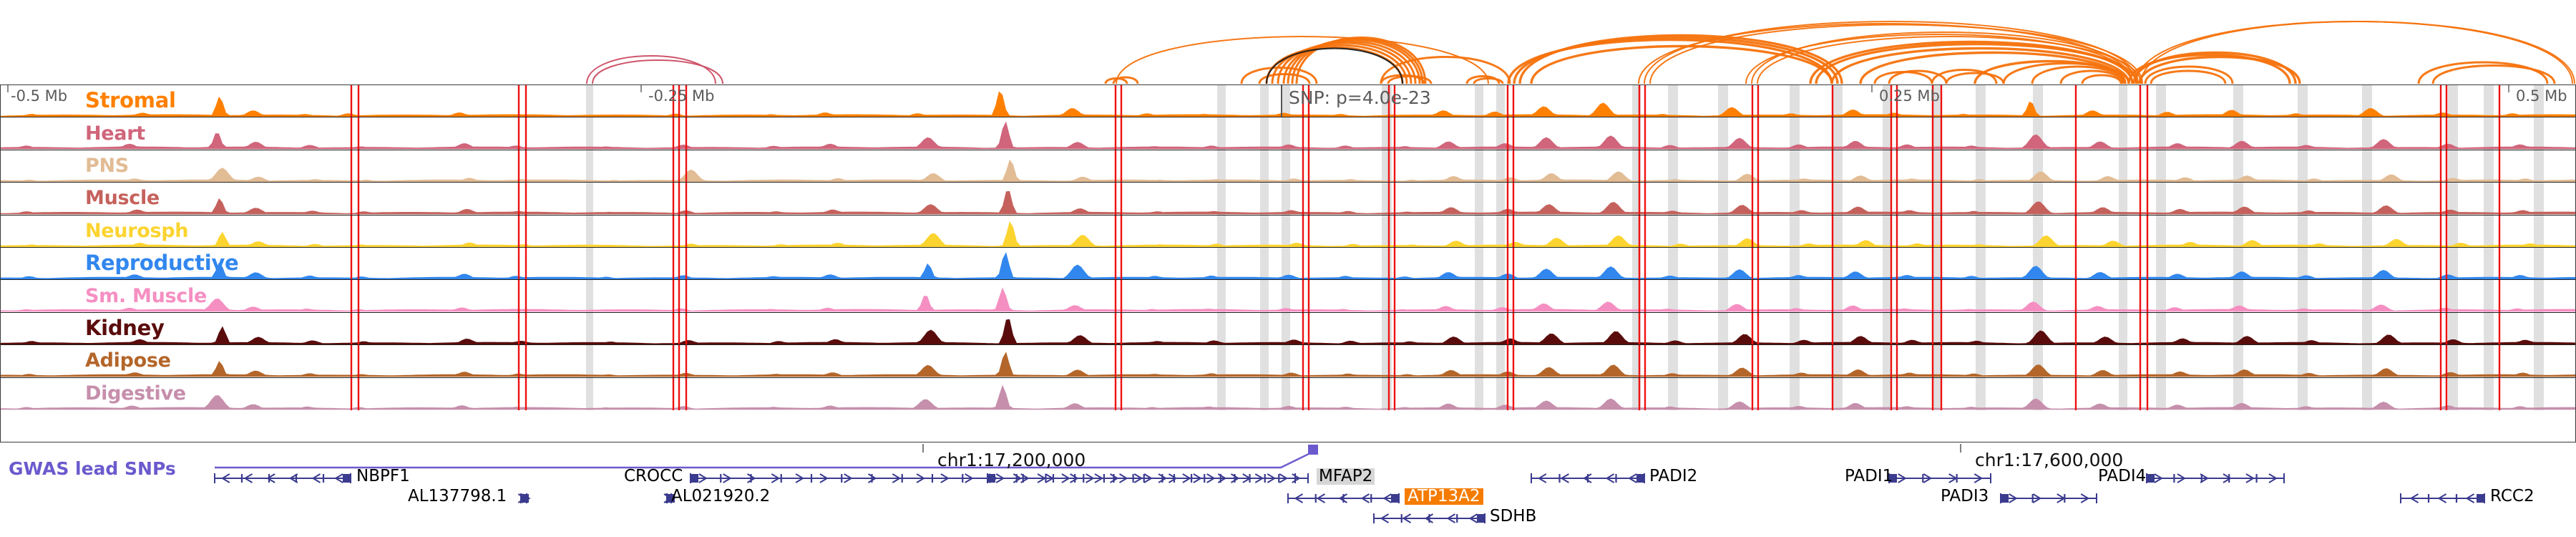 The image size is (2576, 537). I want to click on gene-label-padi1: PADI1, so click(1869, 476).